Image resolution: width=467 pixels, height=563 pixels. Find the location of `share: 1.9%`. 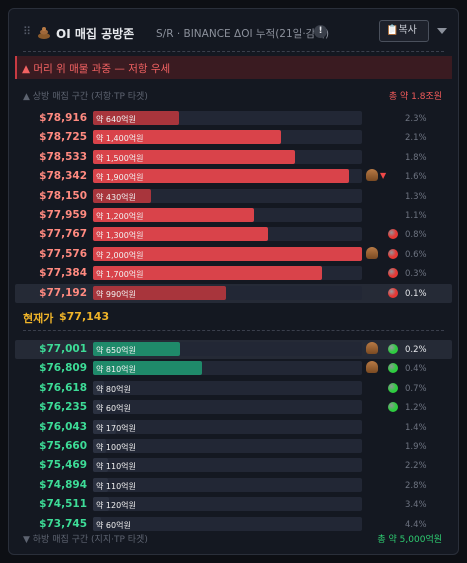

share: 1.9% is located at coordinates (416, 447).